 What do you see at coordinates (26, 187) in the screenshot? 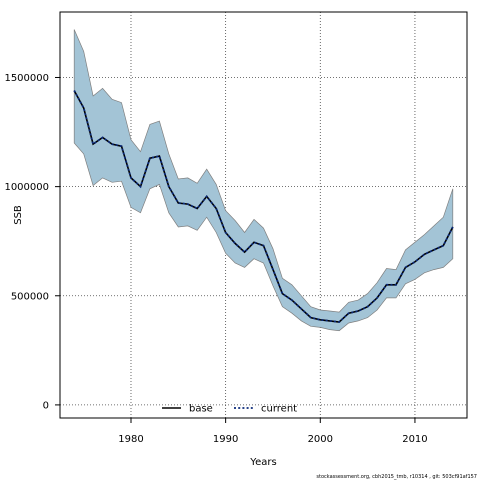
I see `y-tick-label: 1000000` at bounding box center [26, 187].